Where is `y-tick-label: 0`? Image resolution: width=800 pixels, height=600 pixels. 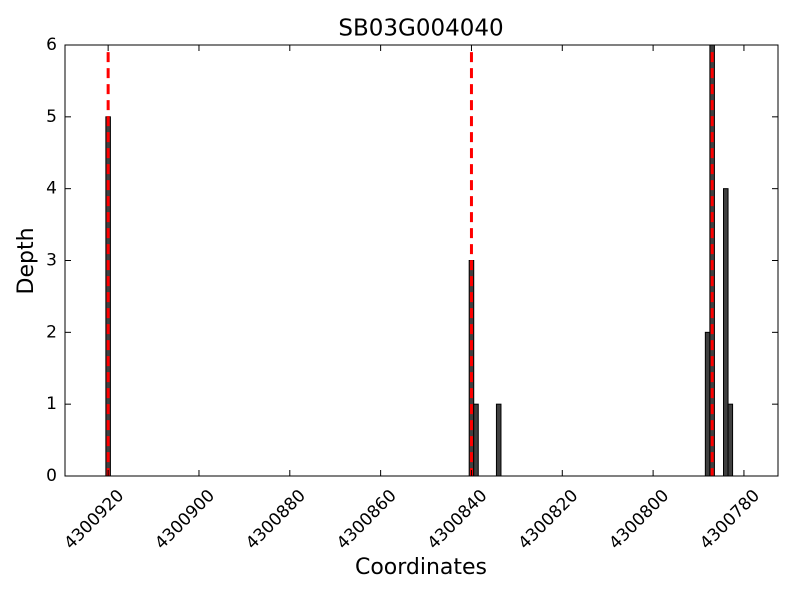 y-tick-label: 0 is located at coordinates (51, 476).